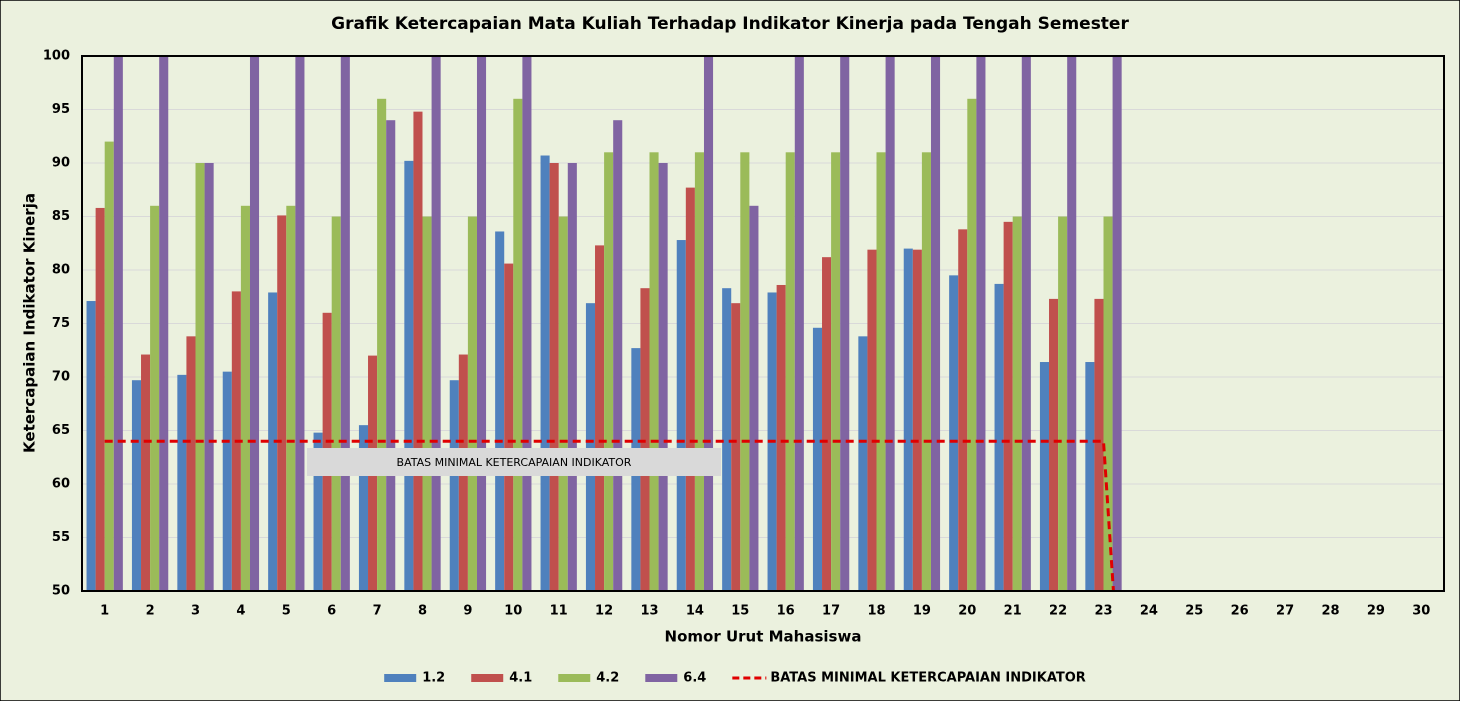 The width and height of the screenshot is (1460, 701). Describe the element at coordinates (286, 611) in the screenshot. I see `x-tick-label: 5` at that location.